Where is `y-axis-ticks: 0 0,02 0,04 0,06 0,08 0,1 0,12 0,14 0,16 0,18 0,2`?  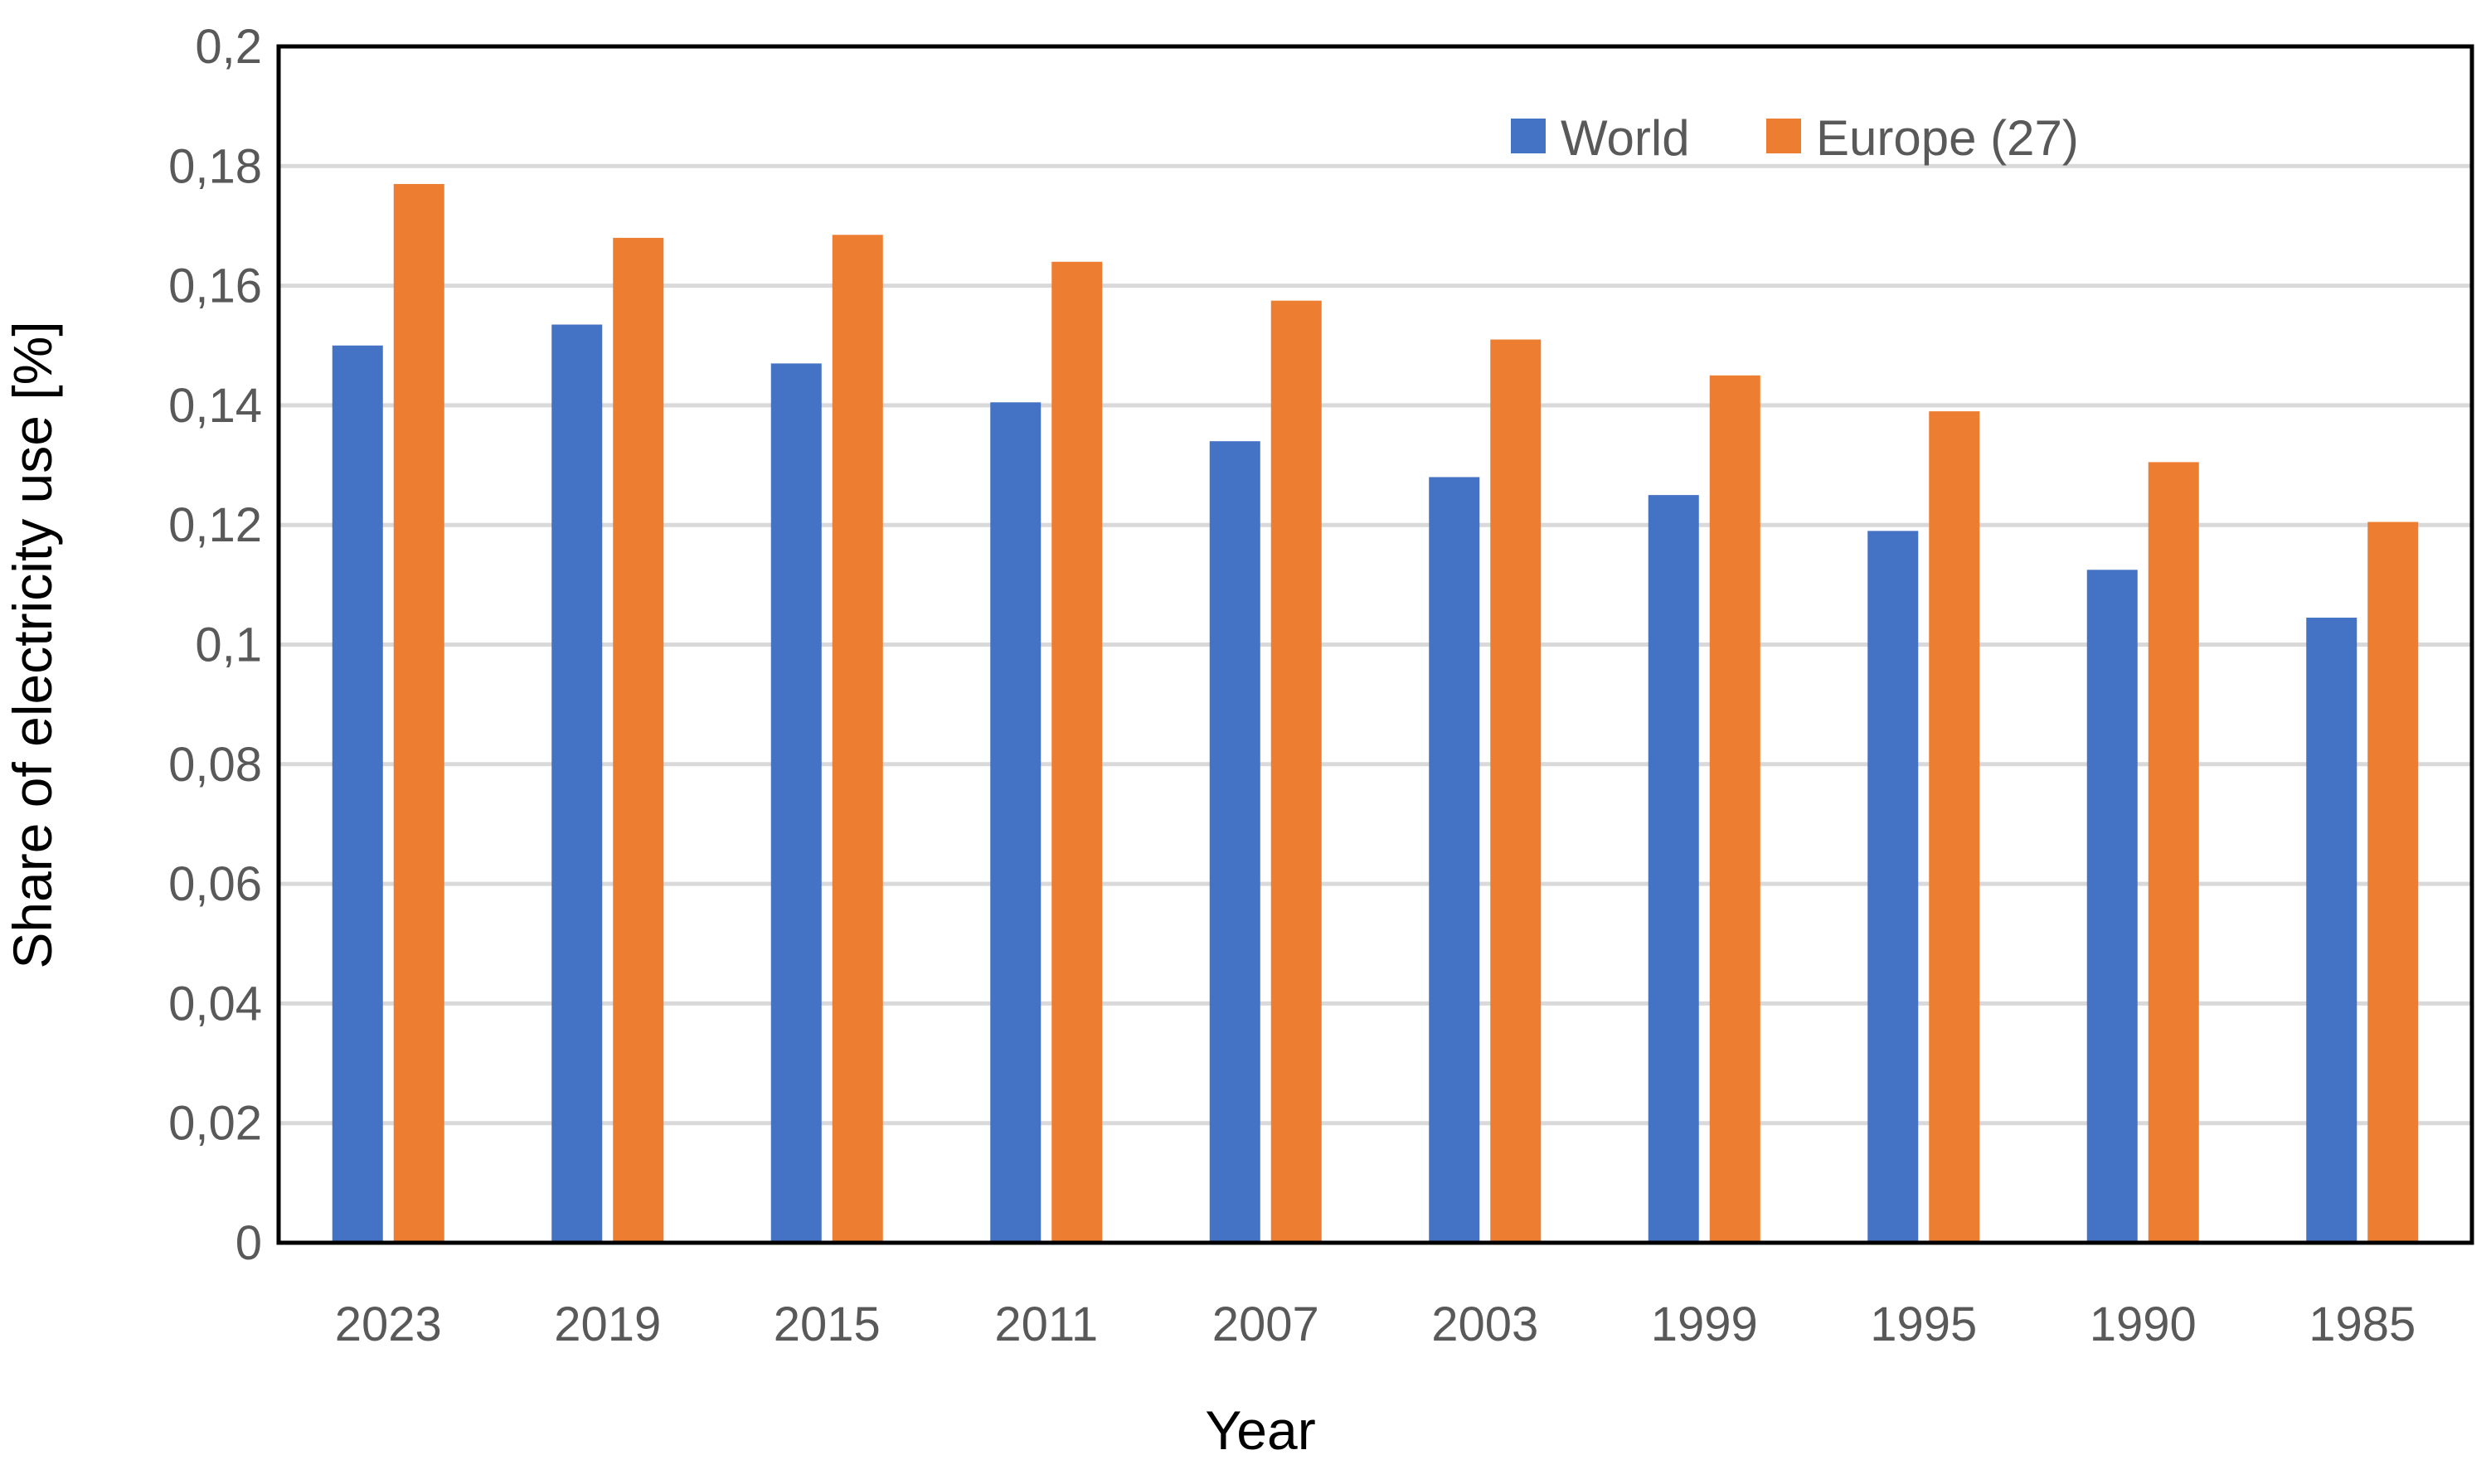
y-axis-ticks: 0 0,02 0,04 0,06 0,08 0,1 0,12 0,14 0,16 0,18 0,2 is located at coordinates (215, 645).